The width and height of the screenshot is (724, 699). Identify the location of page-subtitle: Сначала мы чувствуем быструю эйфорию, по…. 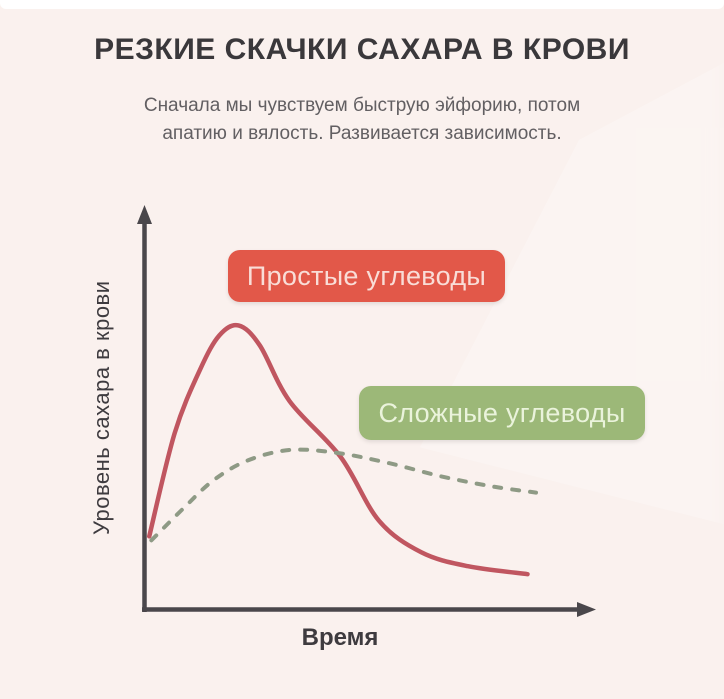
(362, 120).